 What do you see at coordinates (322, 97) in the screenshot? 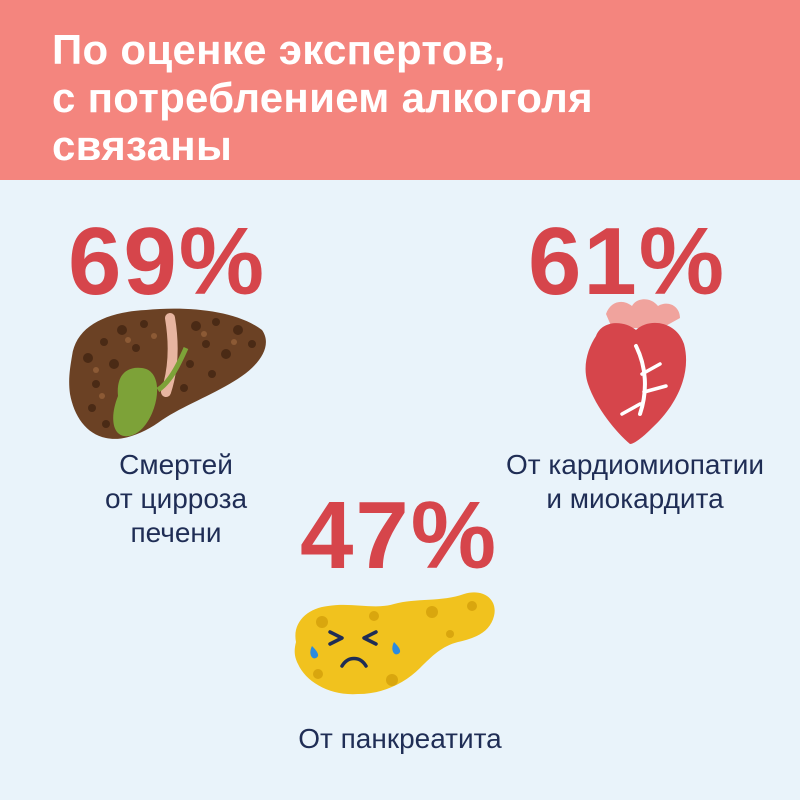
I see `title-line-2: с потреблением алкоголя` at bounding box center [322, 97].